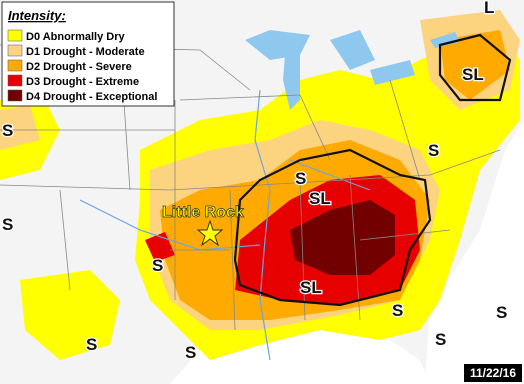 The width and height of the screenshot is (524, 384). Describe the element at coordinates (474, 252) in the screenshot. I see `ocean` at that location.